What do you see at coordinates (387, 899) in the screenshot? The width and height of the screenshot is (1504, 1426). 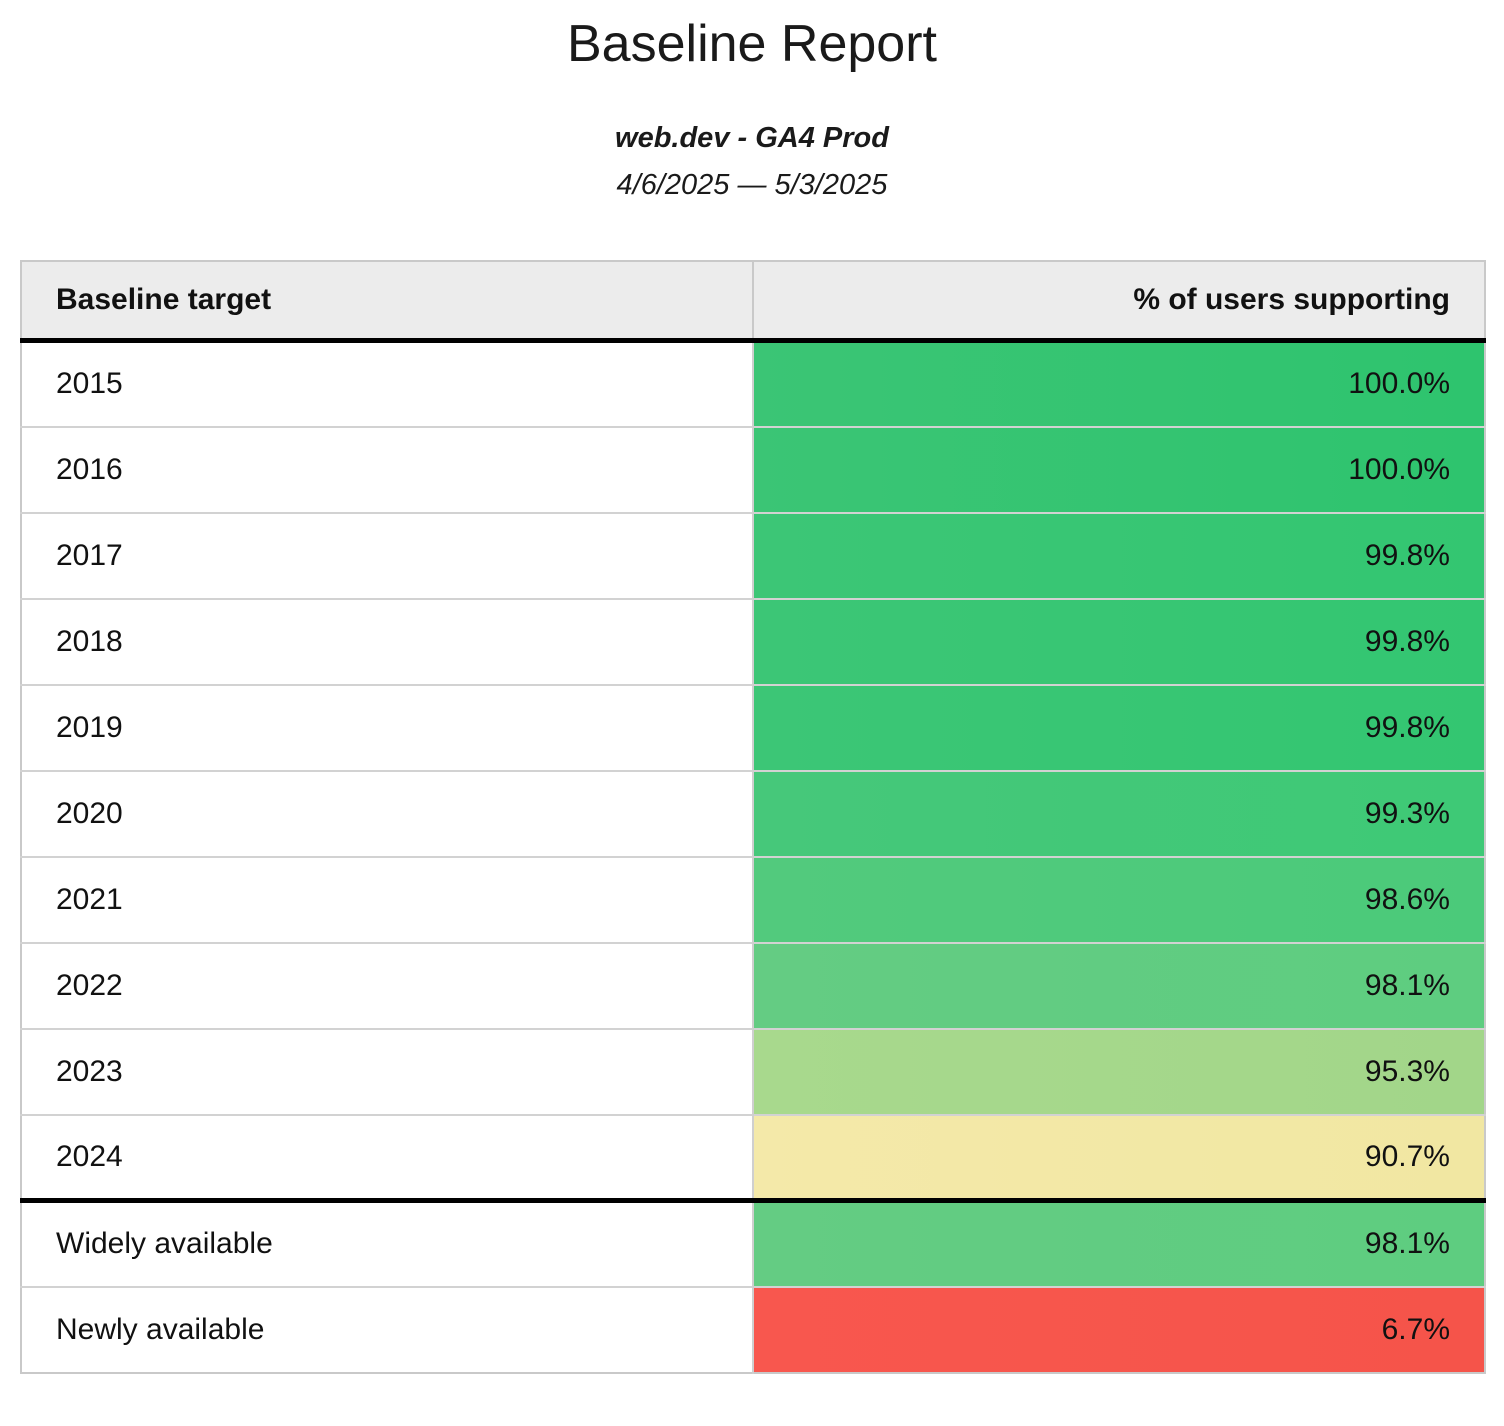 I see `baseline-target-cell: 2021` at bounding box center [387, 899].